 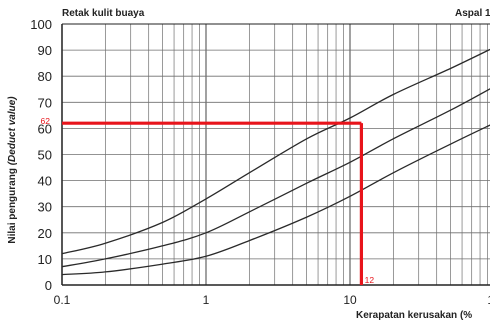 I want to click on y-tick-label: 20, so click(x=45, y=233).